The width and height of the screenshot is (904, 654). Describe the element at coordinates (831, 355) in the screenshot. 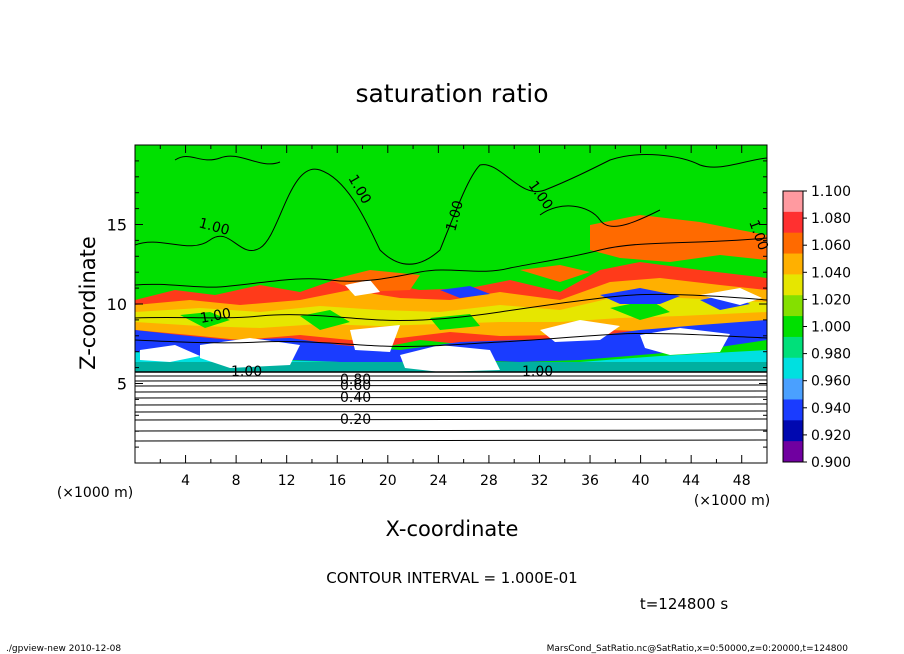

I see `colorbar-label: 0.980` at that location.